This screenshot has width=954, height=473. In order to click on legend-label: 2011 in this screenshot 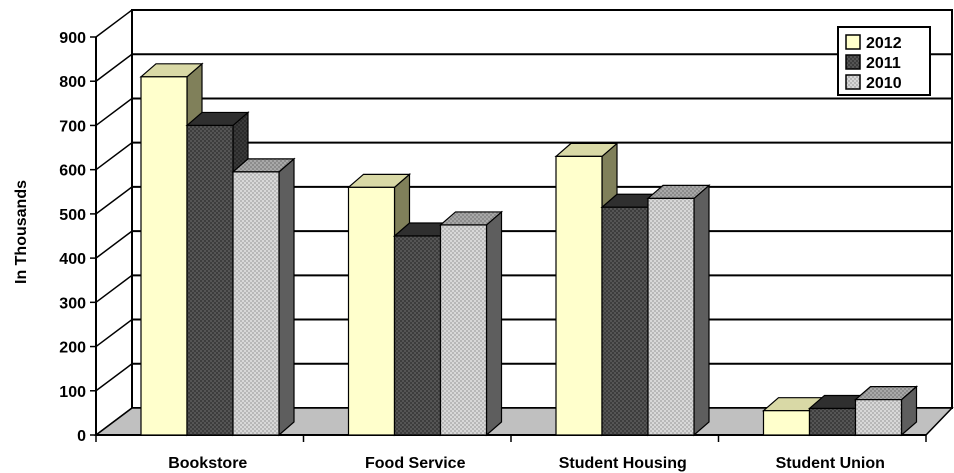, I will do `click(883, 63)`.